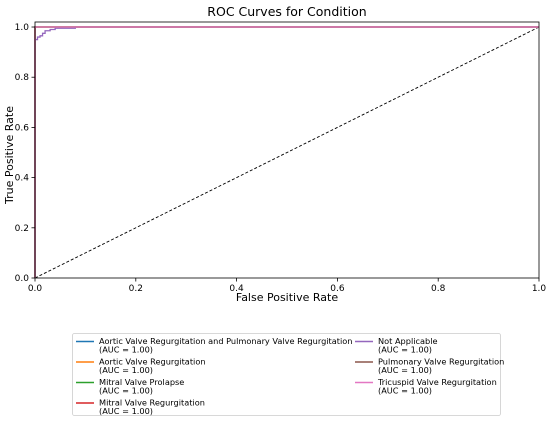  What do you see at coordinates (287, 297) in the screenshot?
I see `x-axis-label: False Positive Rate` at bounding box center [287, 297].